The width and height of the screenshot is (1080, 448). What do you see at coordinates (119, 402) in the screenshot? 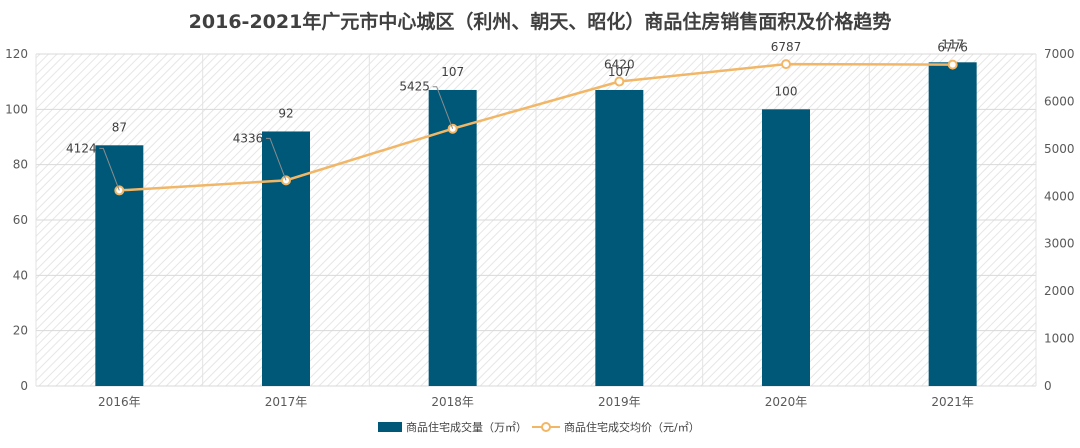
I see `x-tick-label: 2016年` at bounding box center [119, 402].